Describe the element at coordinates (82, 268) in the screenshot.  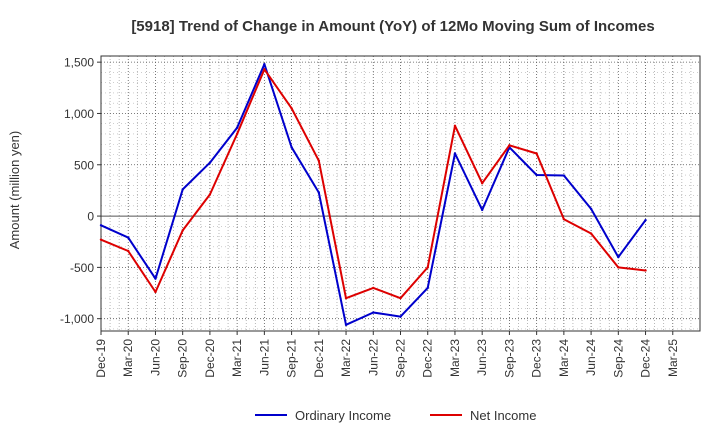
I see `y-tick-label: -500` at that location.